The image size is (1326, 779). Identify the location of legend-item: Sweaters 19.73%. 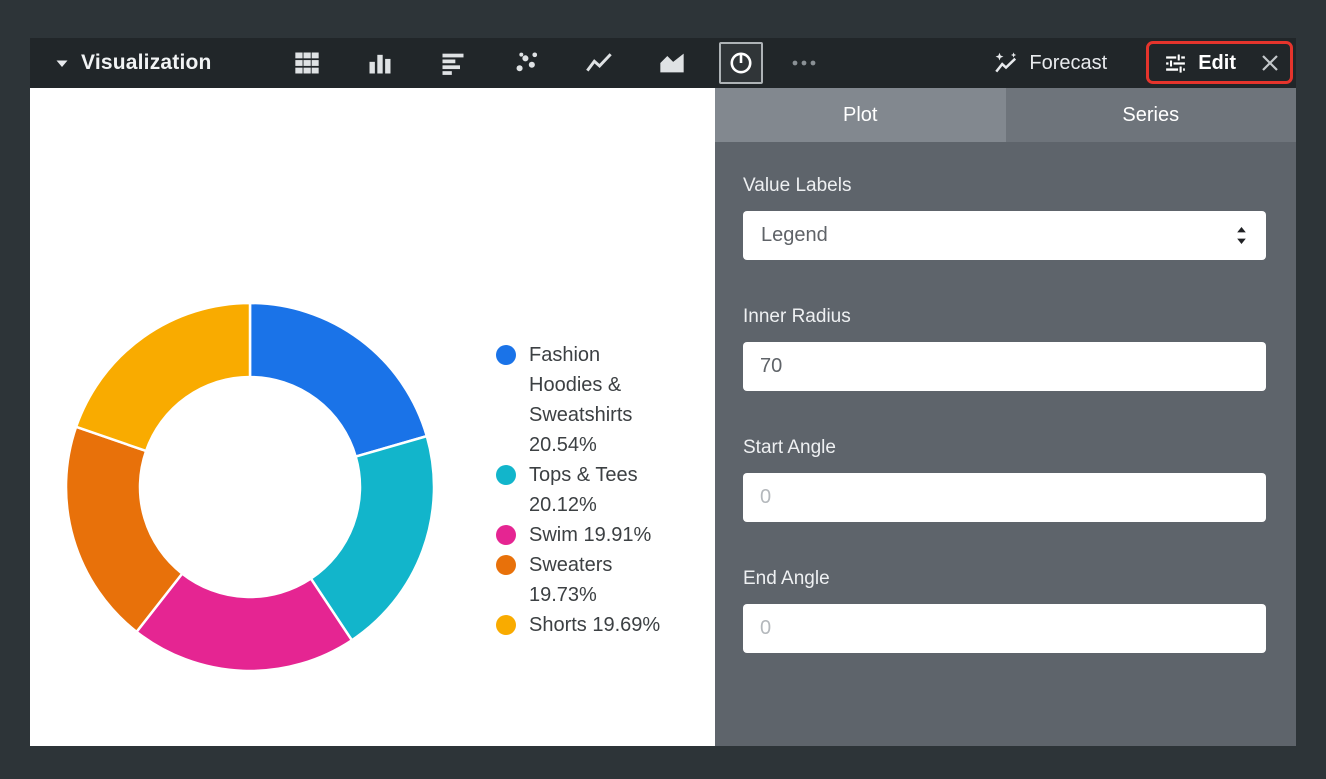
(603, 580).